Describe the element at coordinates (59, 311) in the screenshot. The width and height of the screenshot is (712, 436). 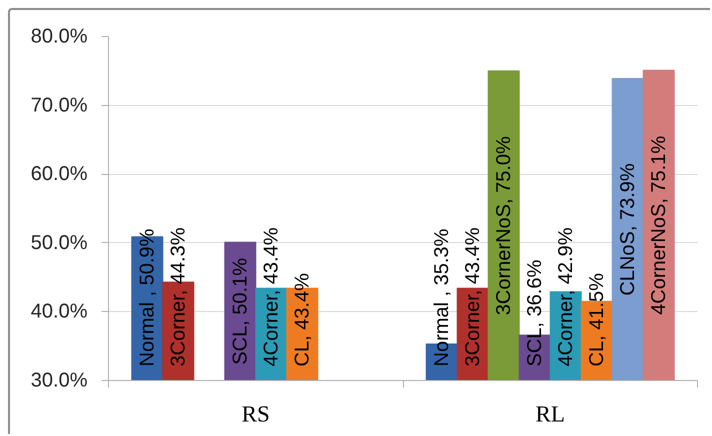
I see `y-tick-label: 40.0%` at that location.